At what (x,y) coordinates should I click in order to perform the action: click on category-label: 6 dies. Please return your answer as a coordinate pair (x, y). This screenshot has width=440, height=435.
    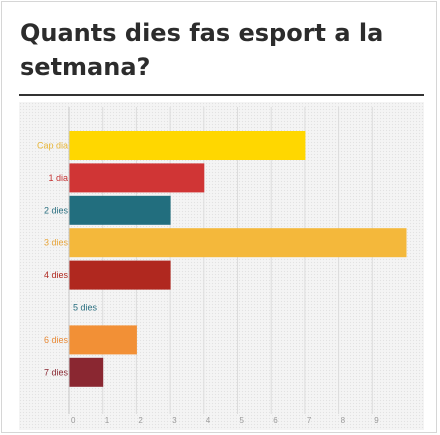
    Looking at the image, I should click on (56, 340).